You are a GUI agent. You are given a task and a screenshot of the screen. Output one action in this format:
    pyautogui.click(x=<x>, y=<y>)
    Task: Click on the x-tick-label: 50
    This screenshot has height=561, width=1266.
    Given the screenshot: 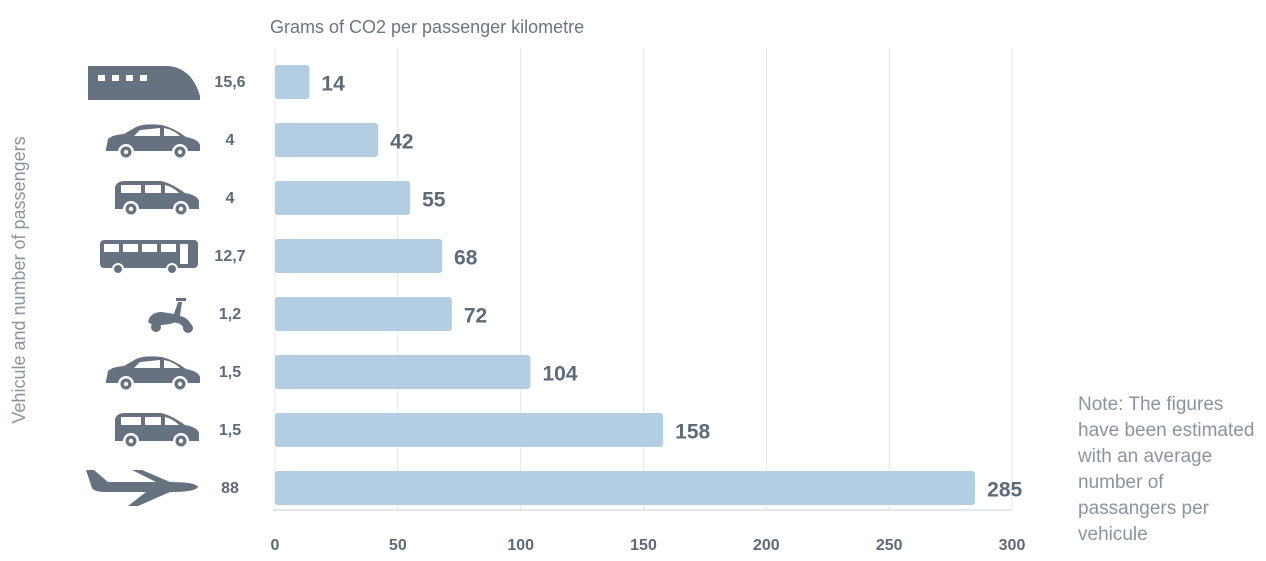 What is the action you would take?
    pyautogui.click(x=398, y=545)
    